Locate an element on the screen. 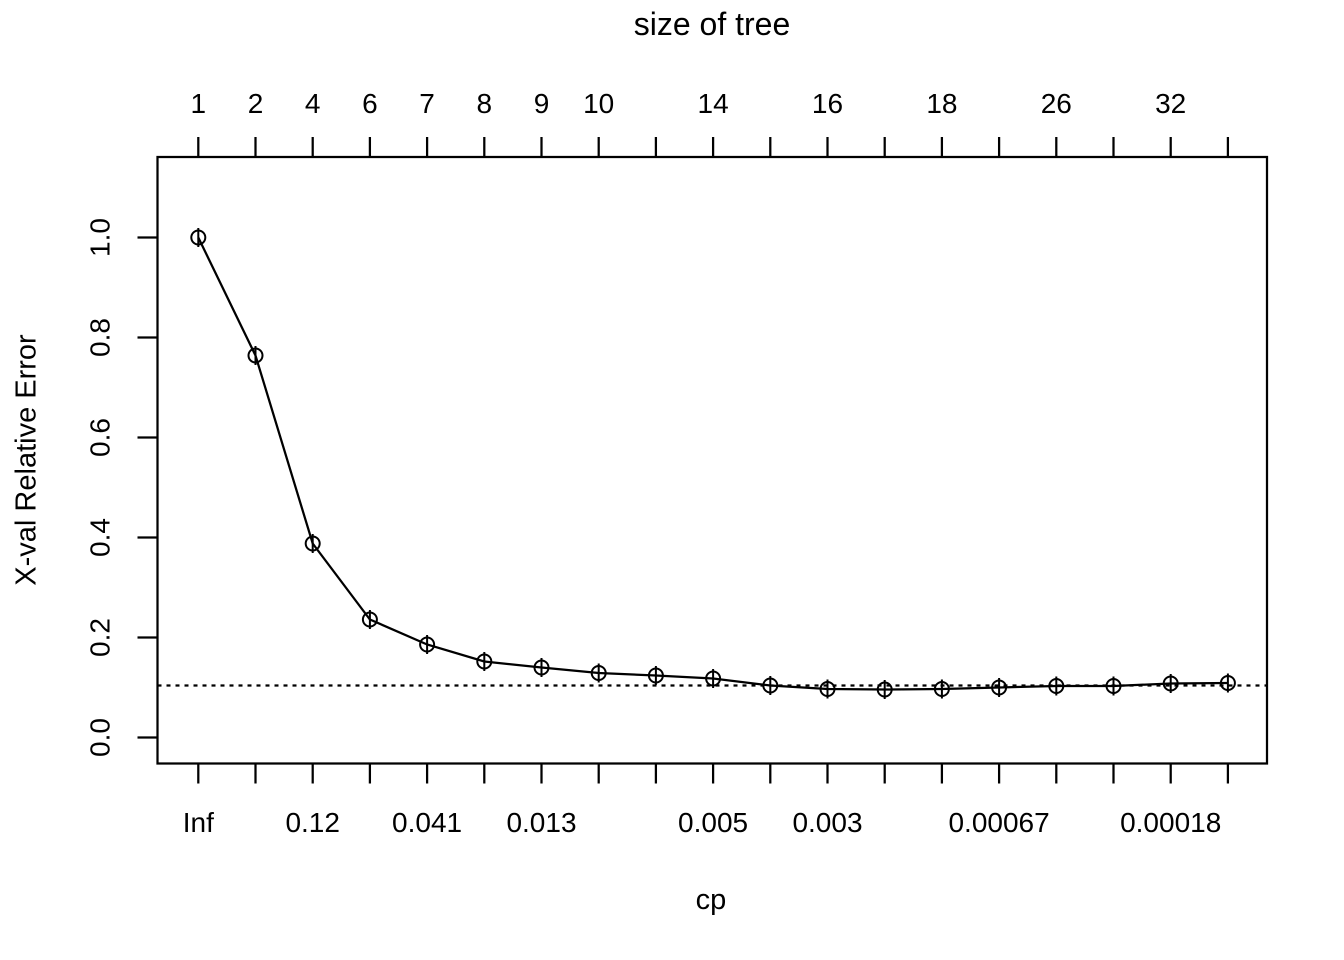 This screenshot has width=1344, height=960. y-axis-tick-label: 0.0 is located at coordinates (100, 737).